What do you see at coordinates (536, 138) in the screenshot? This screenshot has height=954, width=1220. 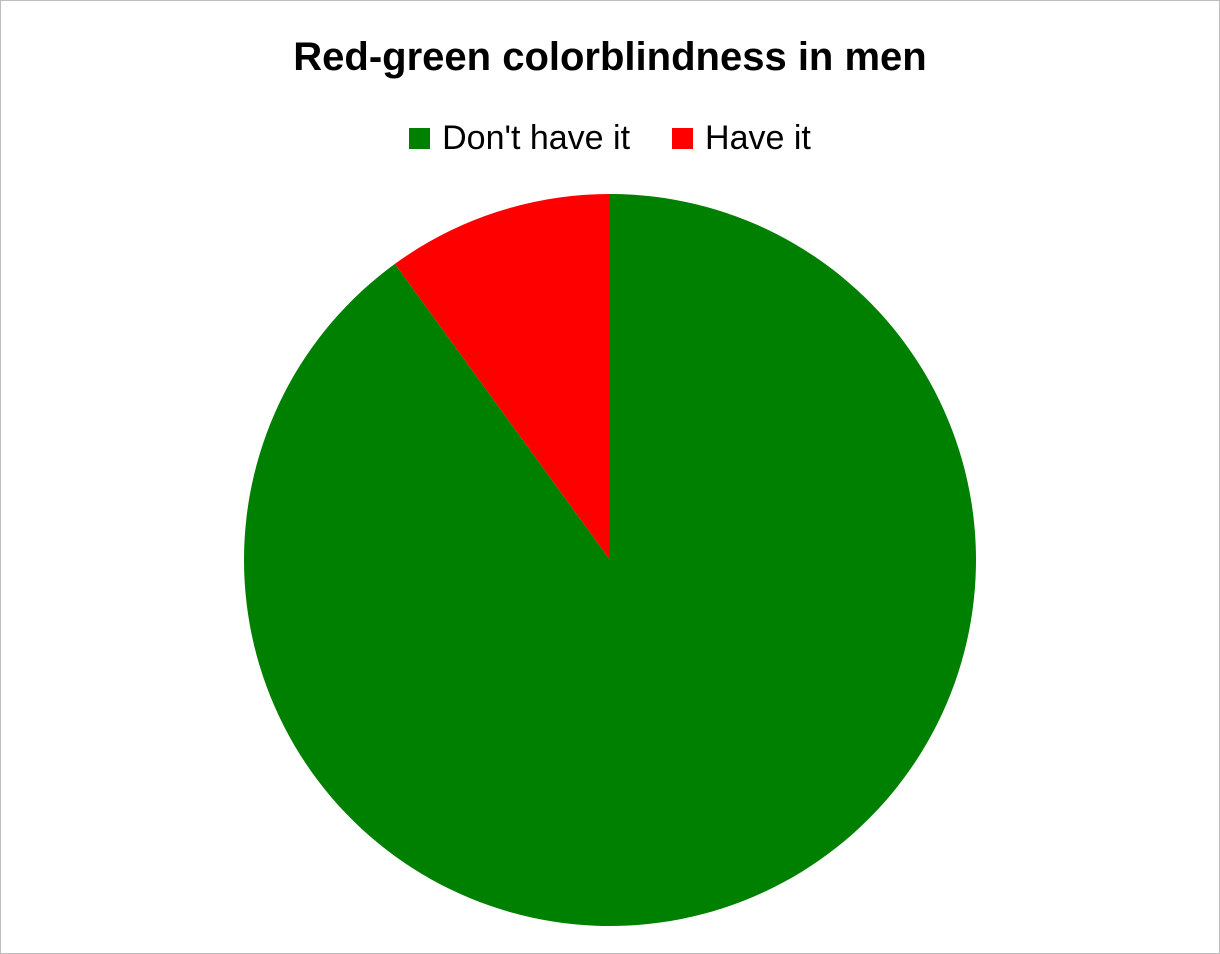 I see `legend-label-dont-have-it: Don't have it` at bounding box center [536, 138].